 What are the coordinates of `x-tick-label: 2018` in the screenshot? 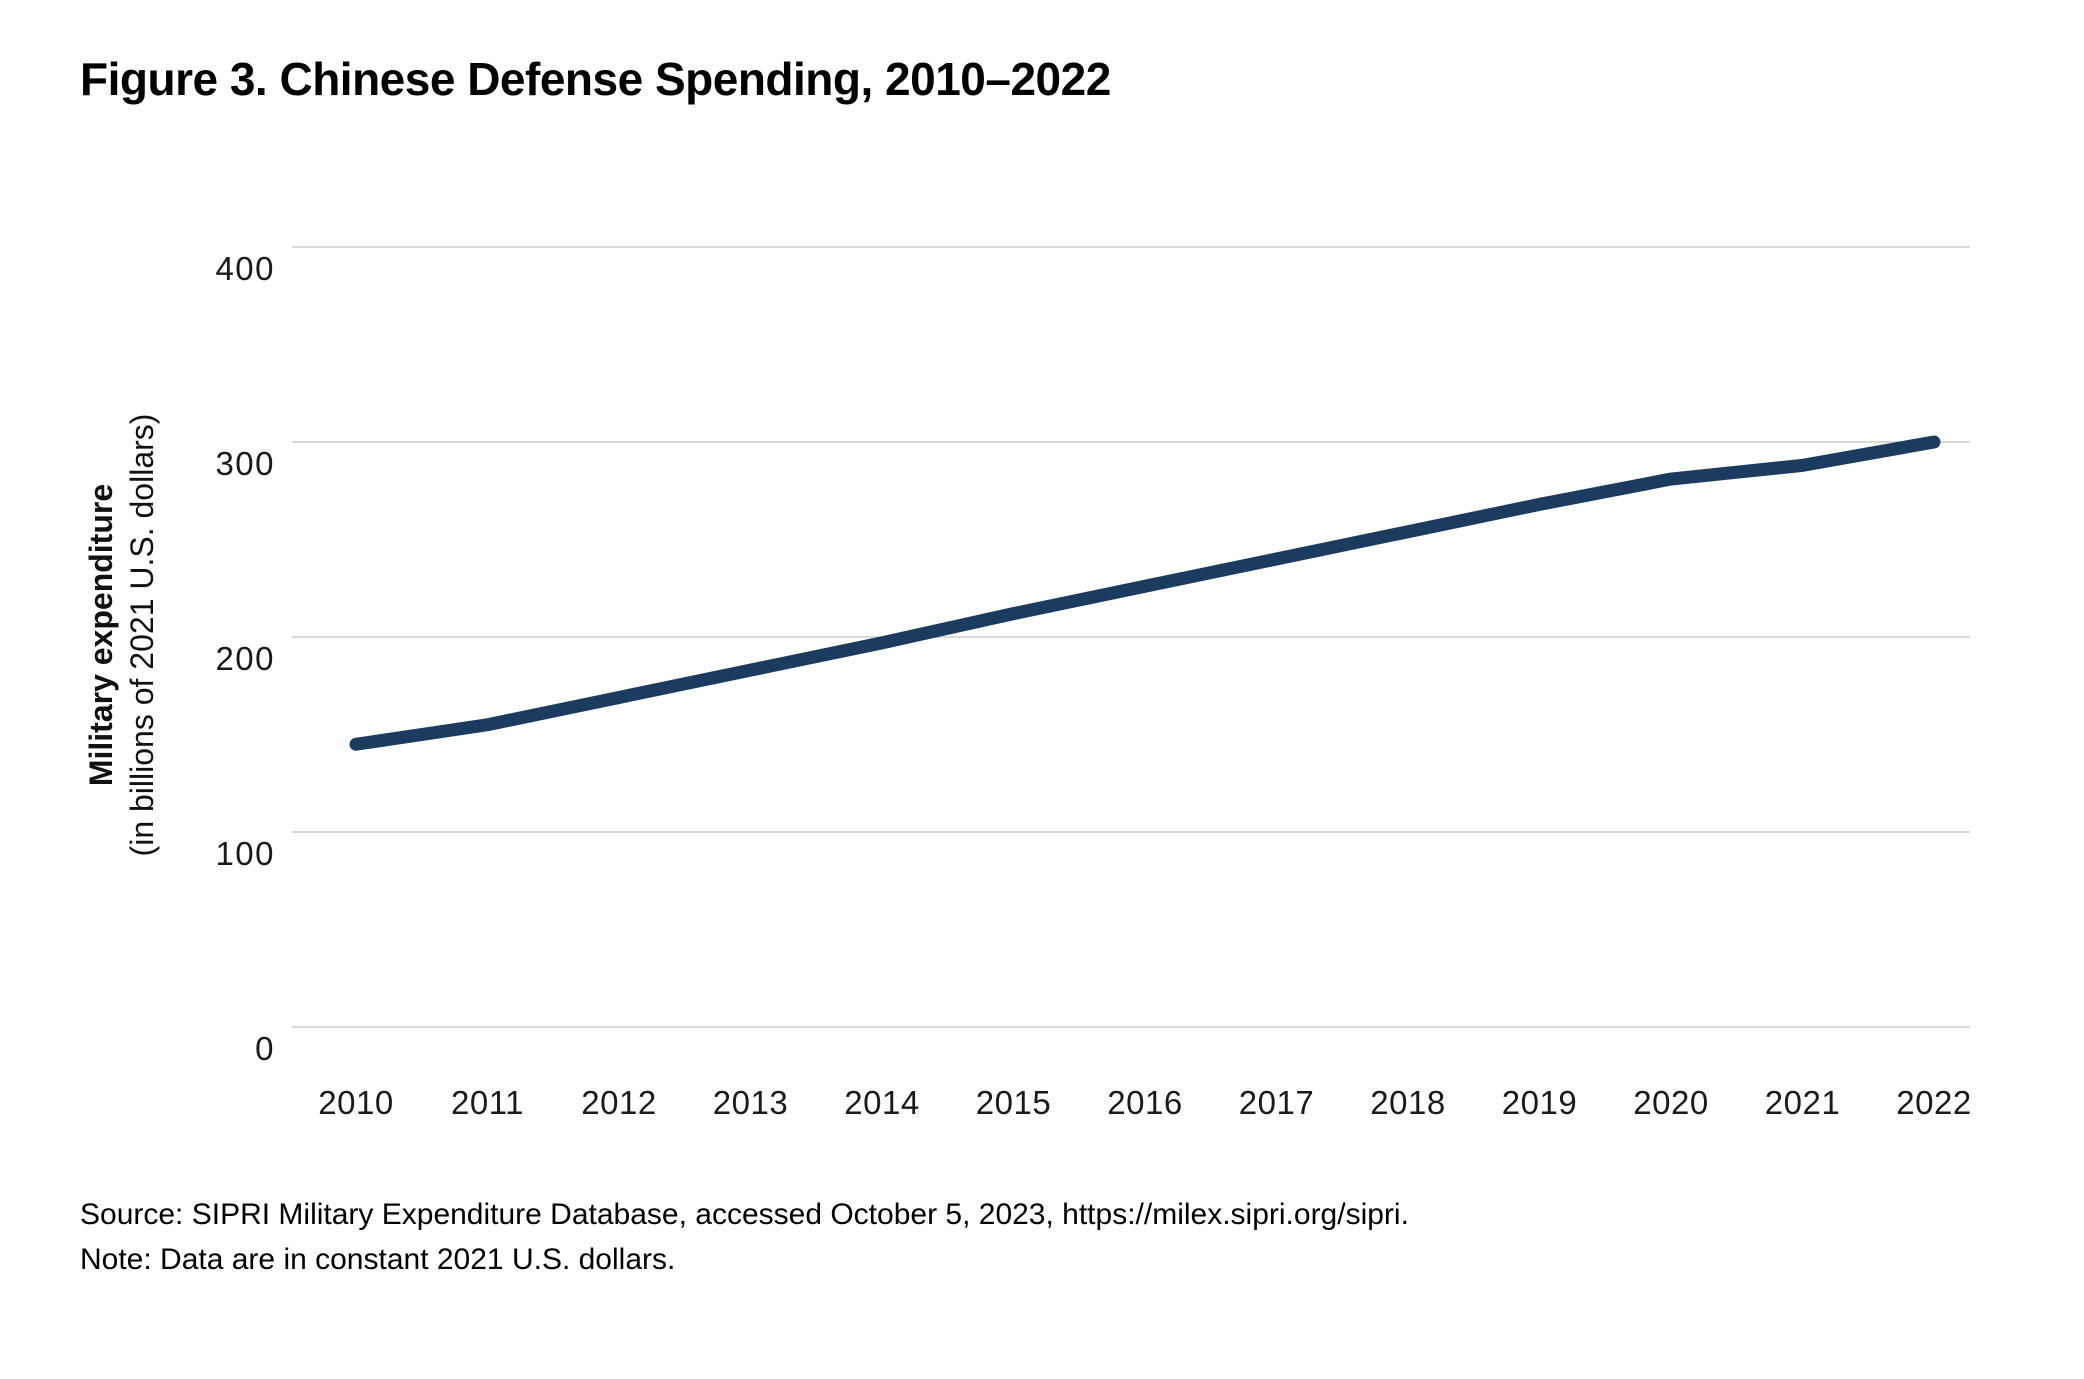 It's located at (1407, 1102).